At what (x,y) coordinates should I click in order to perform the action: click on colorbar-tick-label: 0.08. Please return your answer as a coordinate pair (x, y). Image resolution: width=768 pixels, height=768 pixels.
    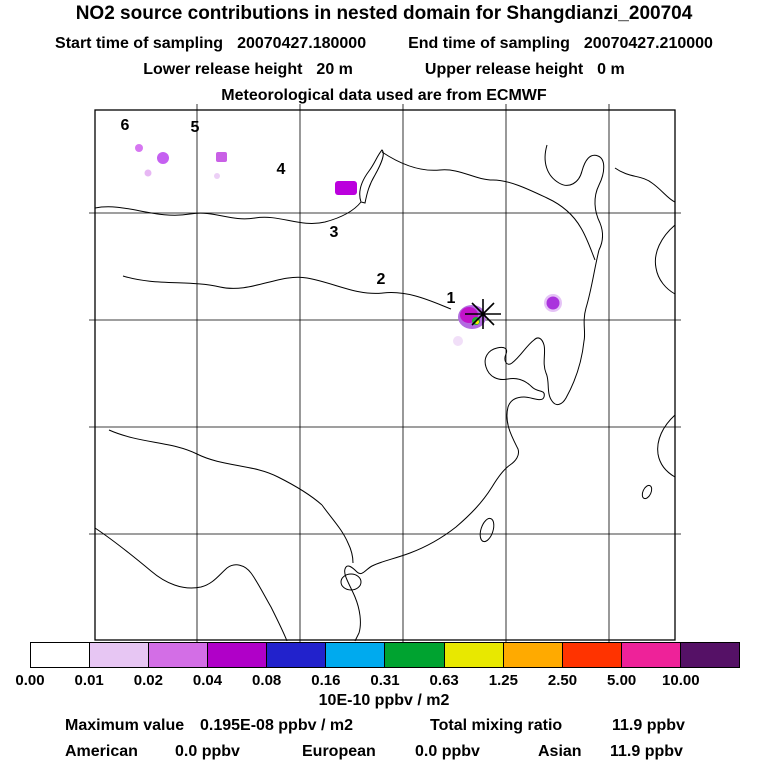
    Looking at the image, I should click on (267, 680).